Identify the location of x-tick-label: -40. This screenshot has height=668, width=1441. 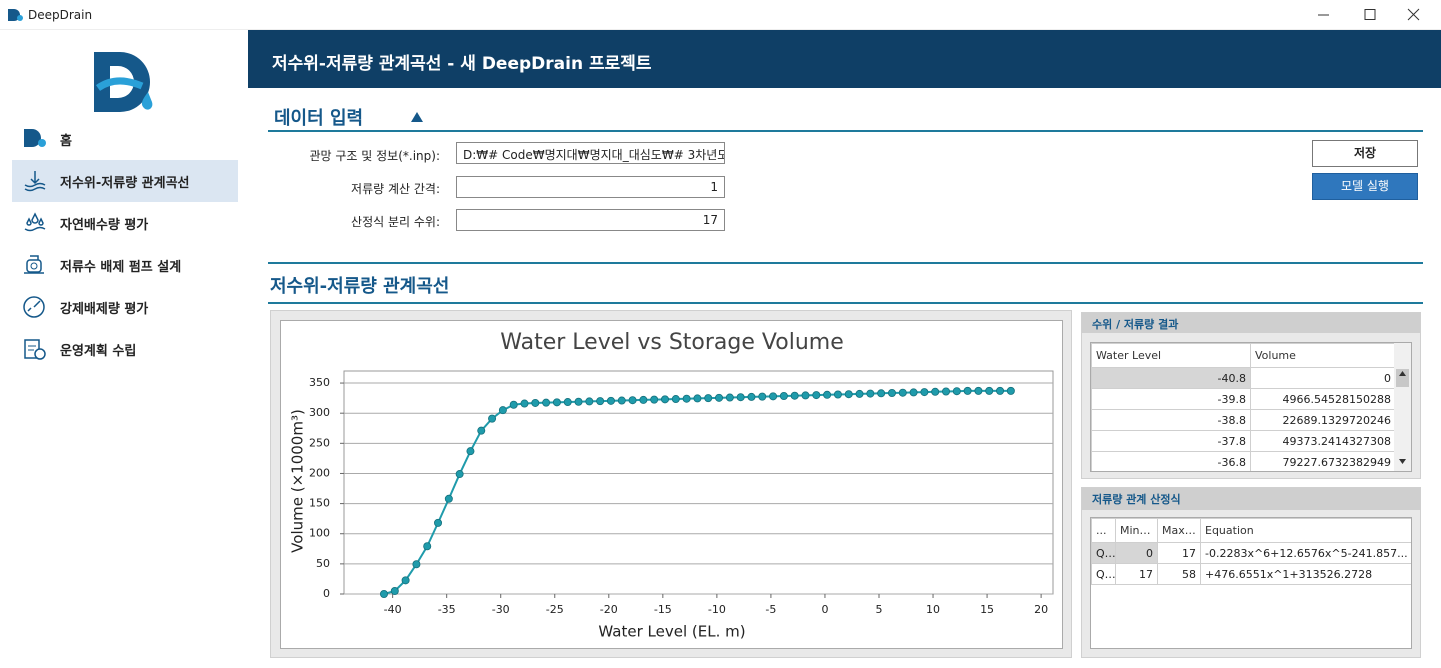
(393, 609).